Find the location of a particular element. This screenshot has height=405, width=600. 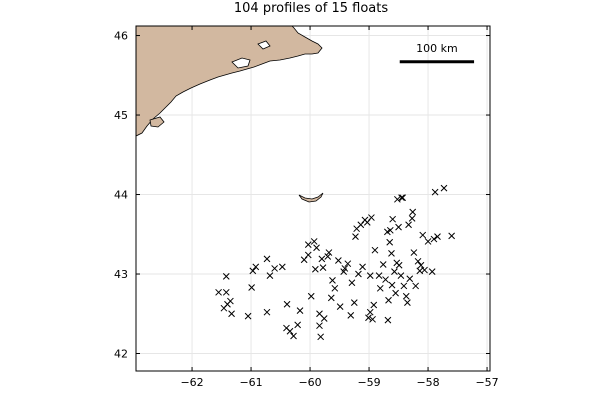

coastal-island is located at coordinates (157, 122).